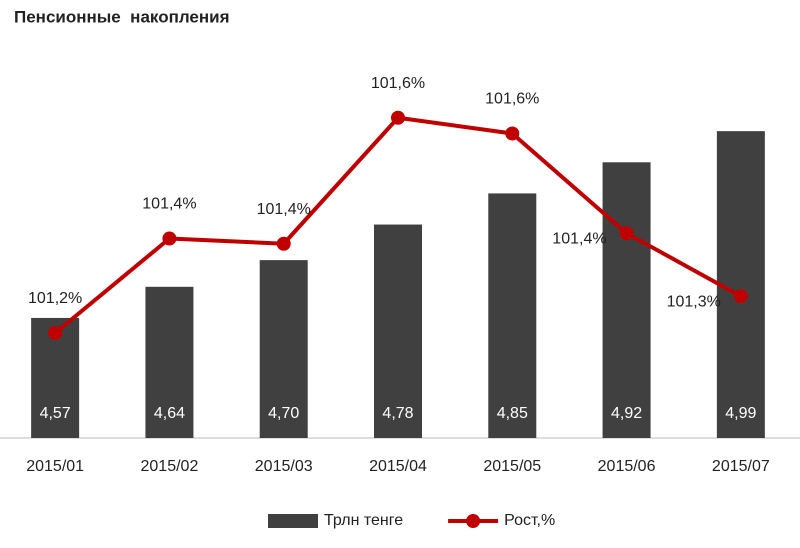 Image resolution: width=800 pixels, height=548 pixels. I want to click on line-value-label: 101,2%, so click(55, 298).